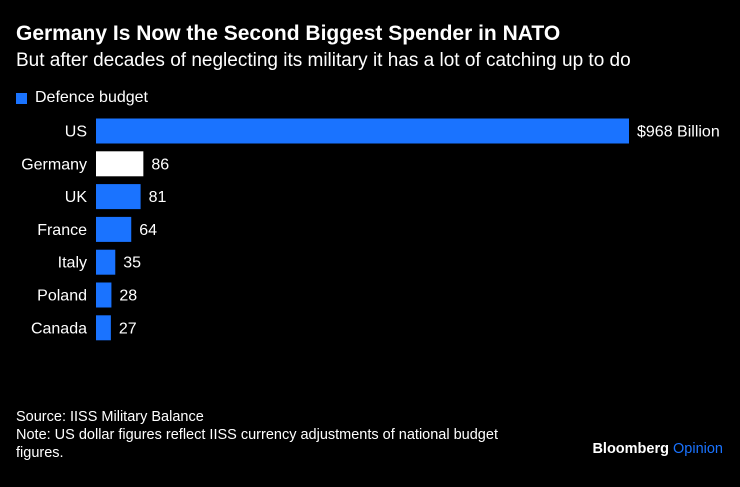  Describe the element at coordinates (54, 164) in the screenshot. I see `category-label: Germany` at that location.